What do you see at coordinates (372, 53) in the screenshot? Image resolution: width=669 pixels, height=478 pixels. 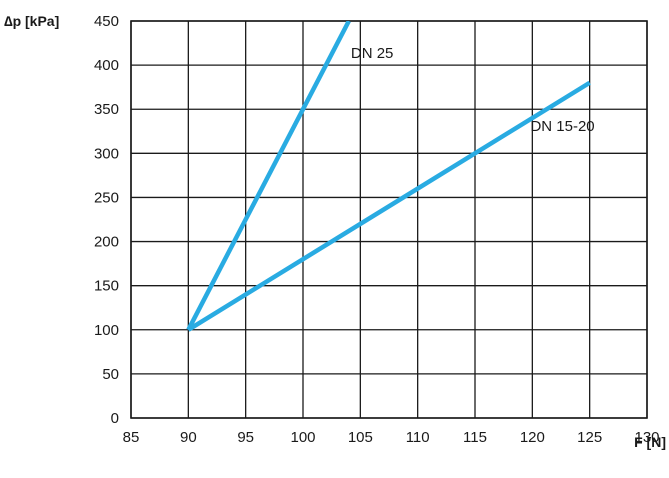 I see `series-label-0: DN 25` at bounding box center [372, 53].